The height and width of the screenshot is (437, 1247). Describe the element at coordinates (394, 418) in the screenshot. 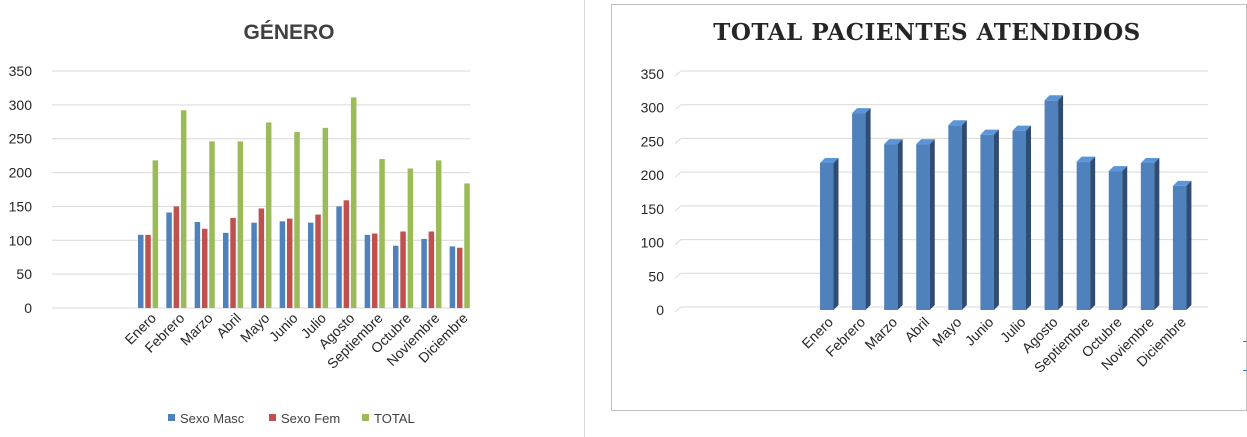

I see `legend-label: TOTAL` at that location.